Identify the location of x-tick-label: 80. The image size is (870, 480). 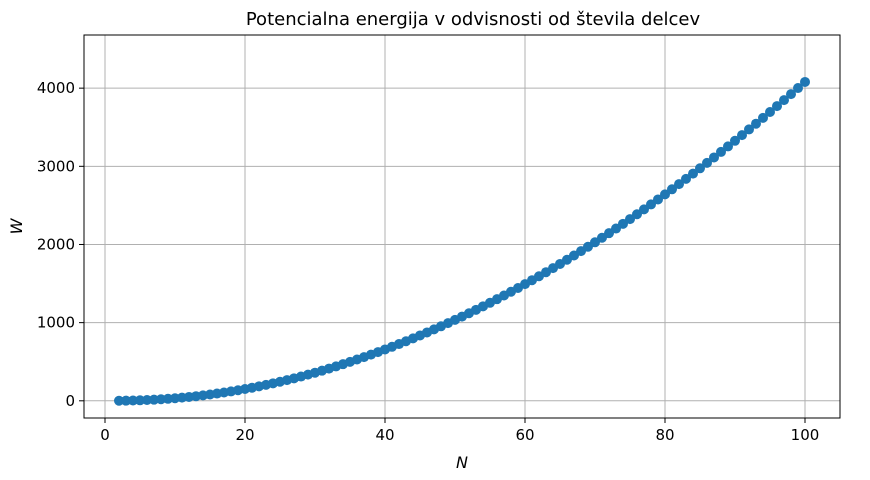
(664, 435).